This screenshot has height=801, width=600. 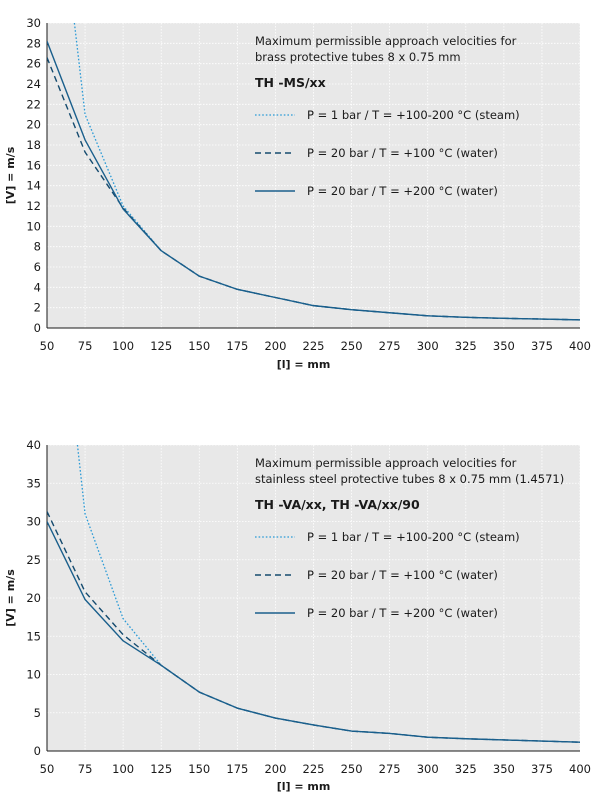 I want to click on y-tick-label: 4, so click(x=37, y=287).